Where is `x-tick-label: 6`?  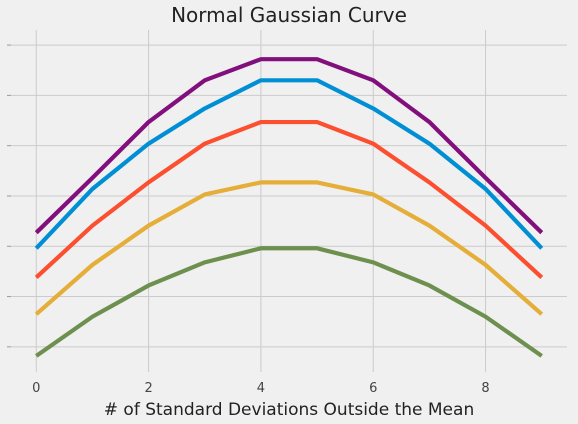 x-tick-label: 6 is located at coordinates (373, 388).